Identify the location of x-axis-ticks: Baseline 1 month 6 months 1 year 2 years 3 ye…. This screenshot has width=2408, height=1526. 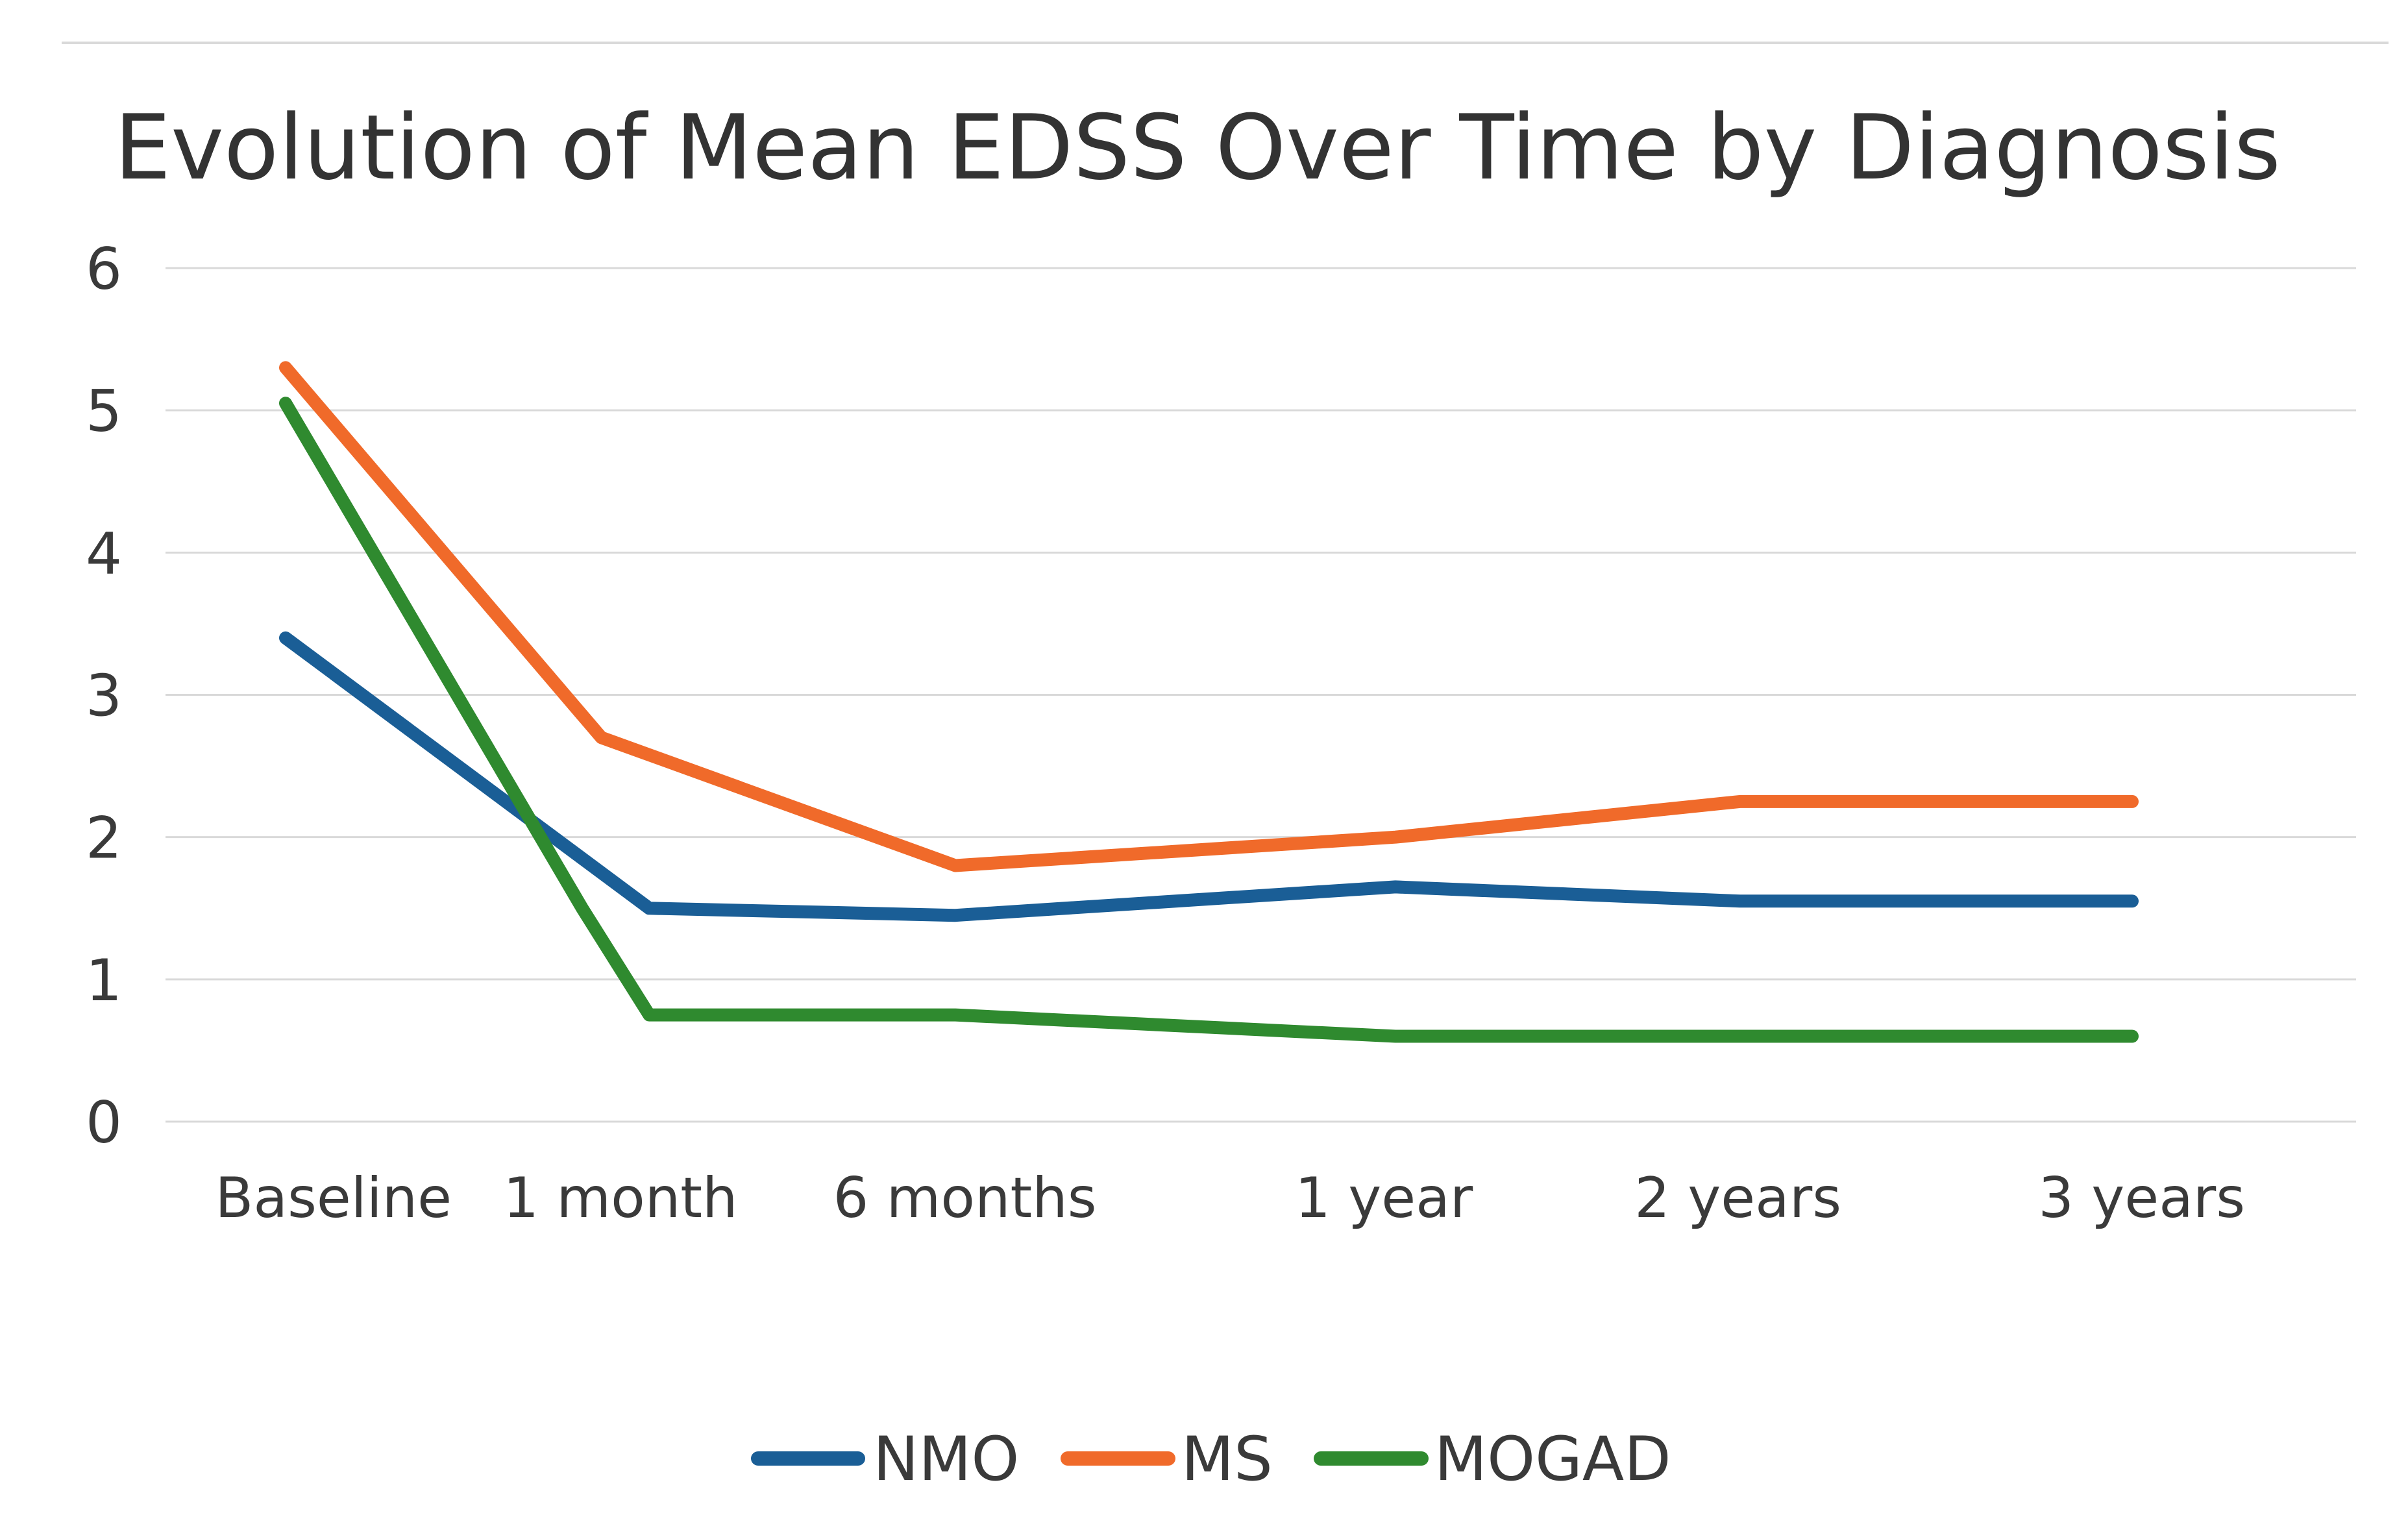
(1230, 1199).